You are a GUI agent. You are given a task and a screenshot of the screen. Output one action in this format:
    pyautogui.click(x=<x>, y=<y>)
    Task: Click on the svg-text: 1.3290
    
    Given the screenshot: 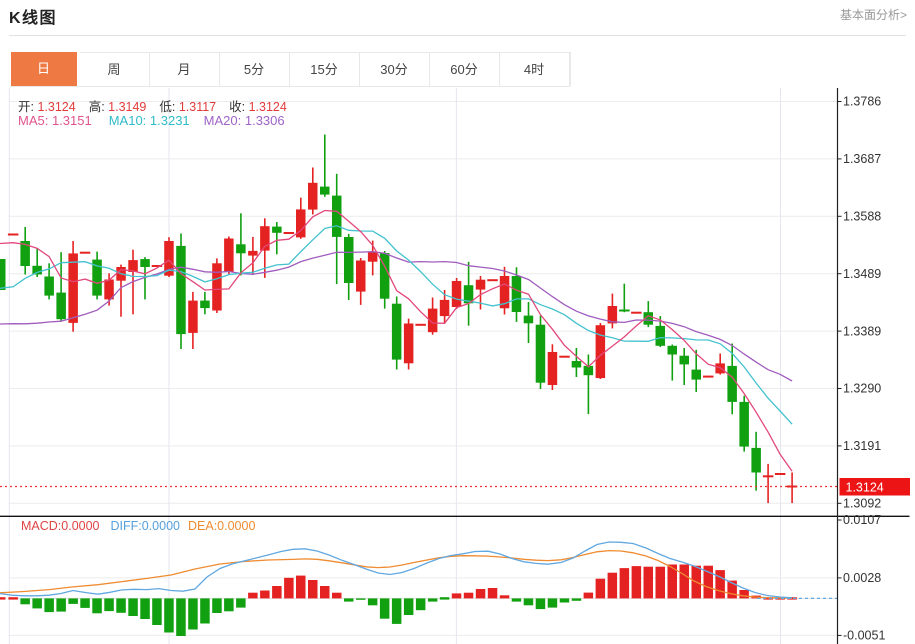 What is the action you would take?
    pyautogui.click(x=862, y=389)
    